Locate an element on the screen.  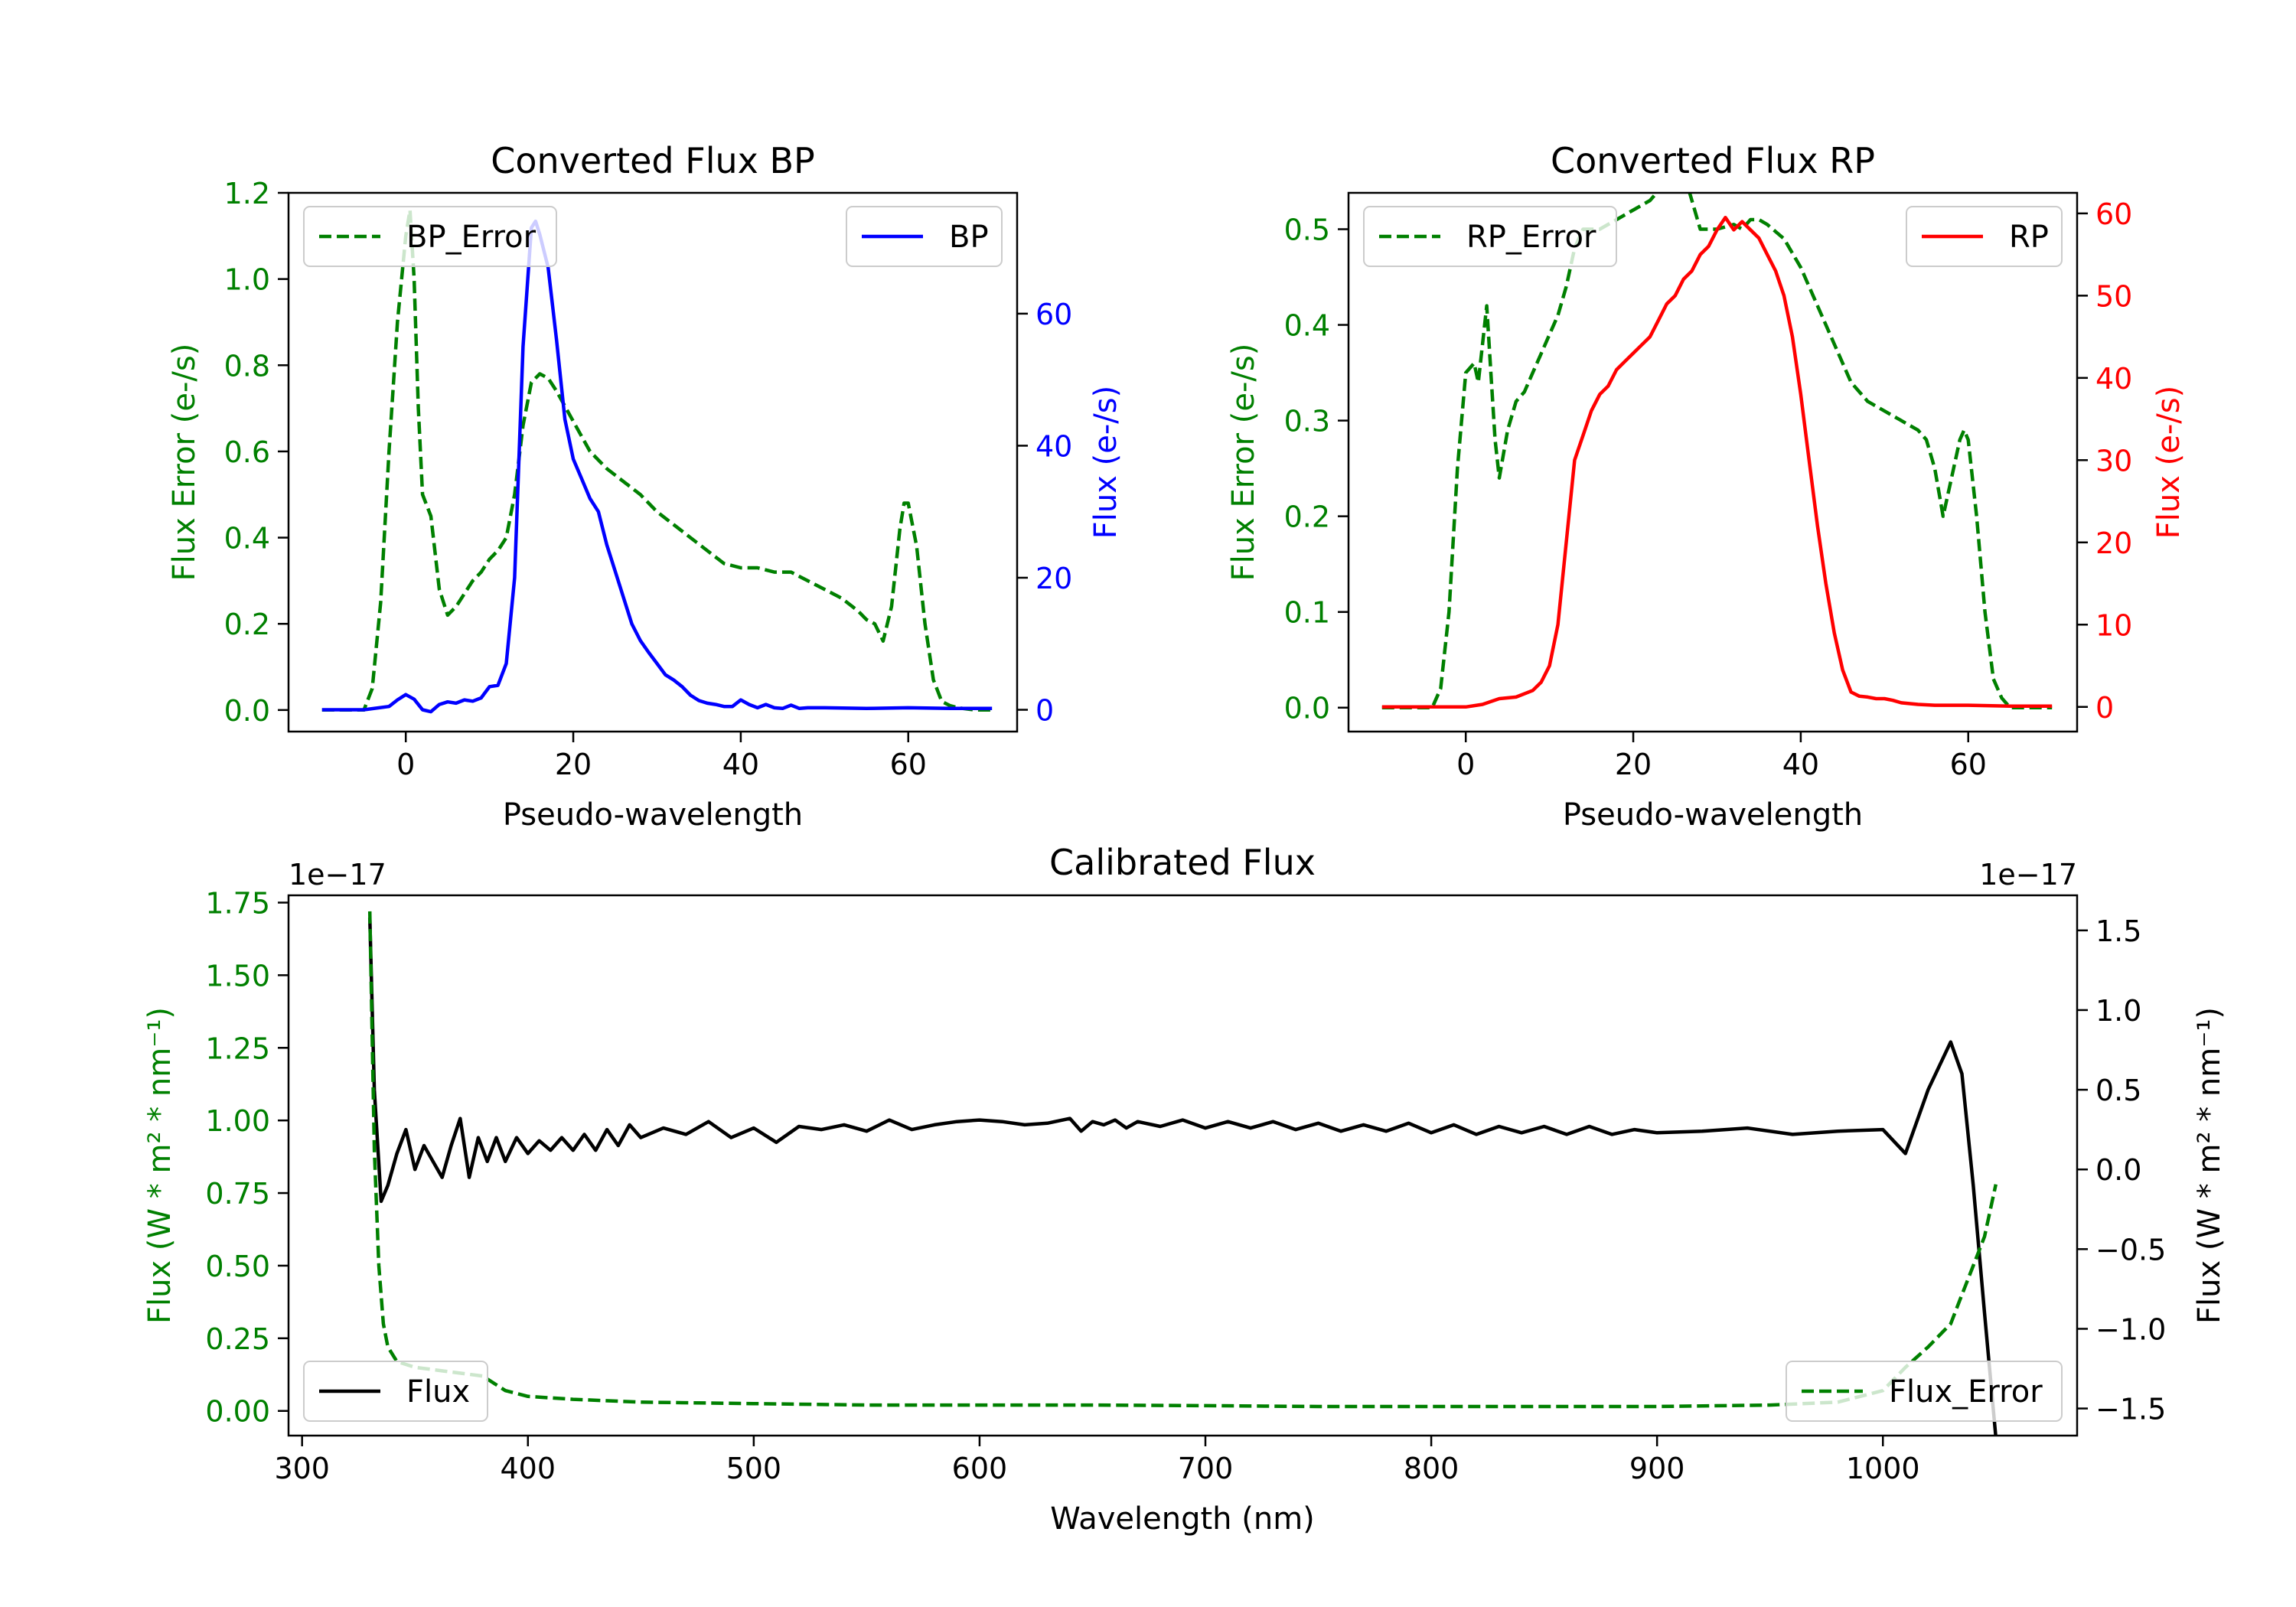
x-tick-label: 300 is located at coordinates (302, 1468).